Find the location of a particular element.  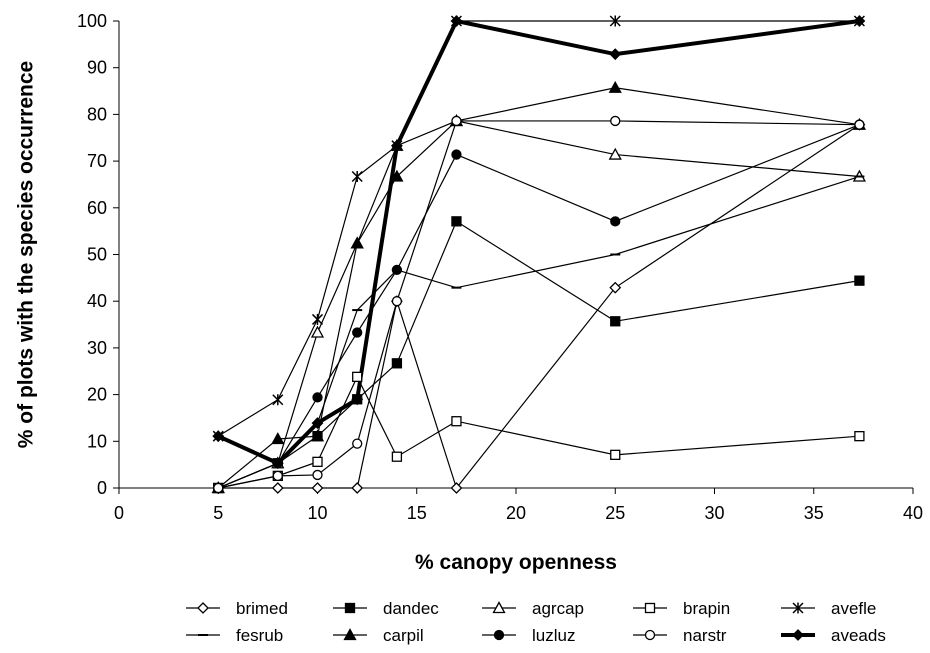

legend-marker-brimed is located at coordinates (203, 608).